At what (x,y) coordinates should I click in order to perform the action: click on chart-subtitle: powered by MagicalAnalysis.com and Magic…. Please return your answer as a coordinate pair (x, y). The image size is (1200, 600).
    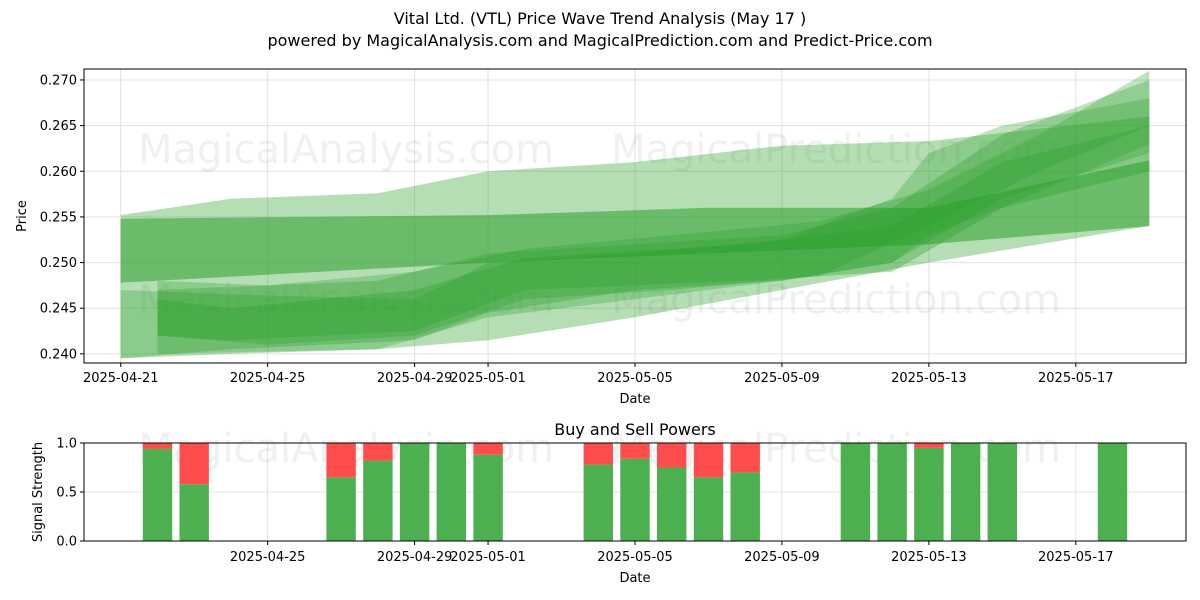
    Looking at the image, I should click on (600, 40).